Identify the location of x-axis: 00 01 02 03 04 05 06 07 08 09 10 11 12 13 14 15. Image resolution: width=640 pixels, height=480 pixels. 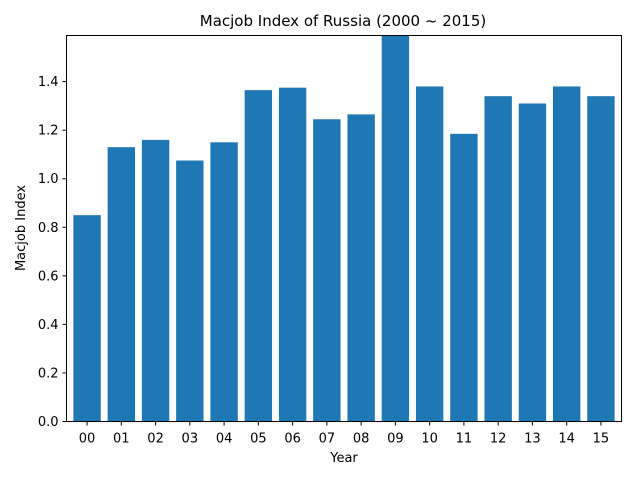
(344, 434).